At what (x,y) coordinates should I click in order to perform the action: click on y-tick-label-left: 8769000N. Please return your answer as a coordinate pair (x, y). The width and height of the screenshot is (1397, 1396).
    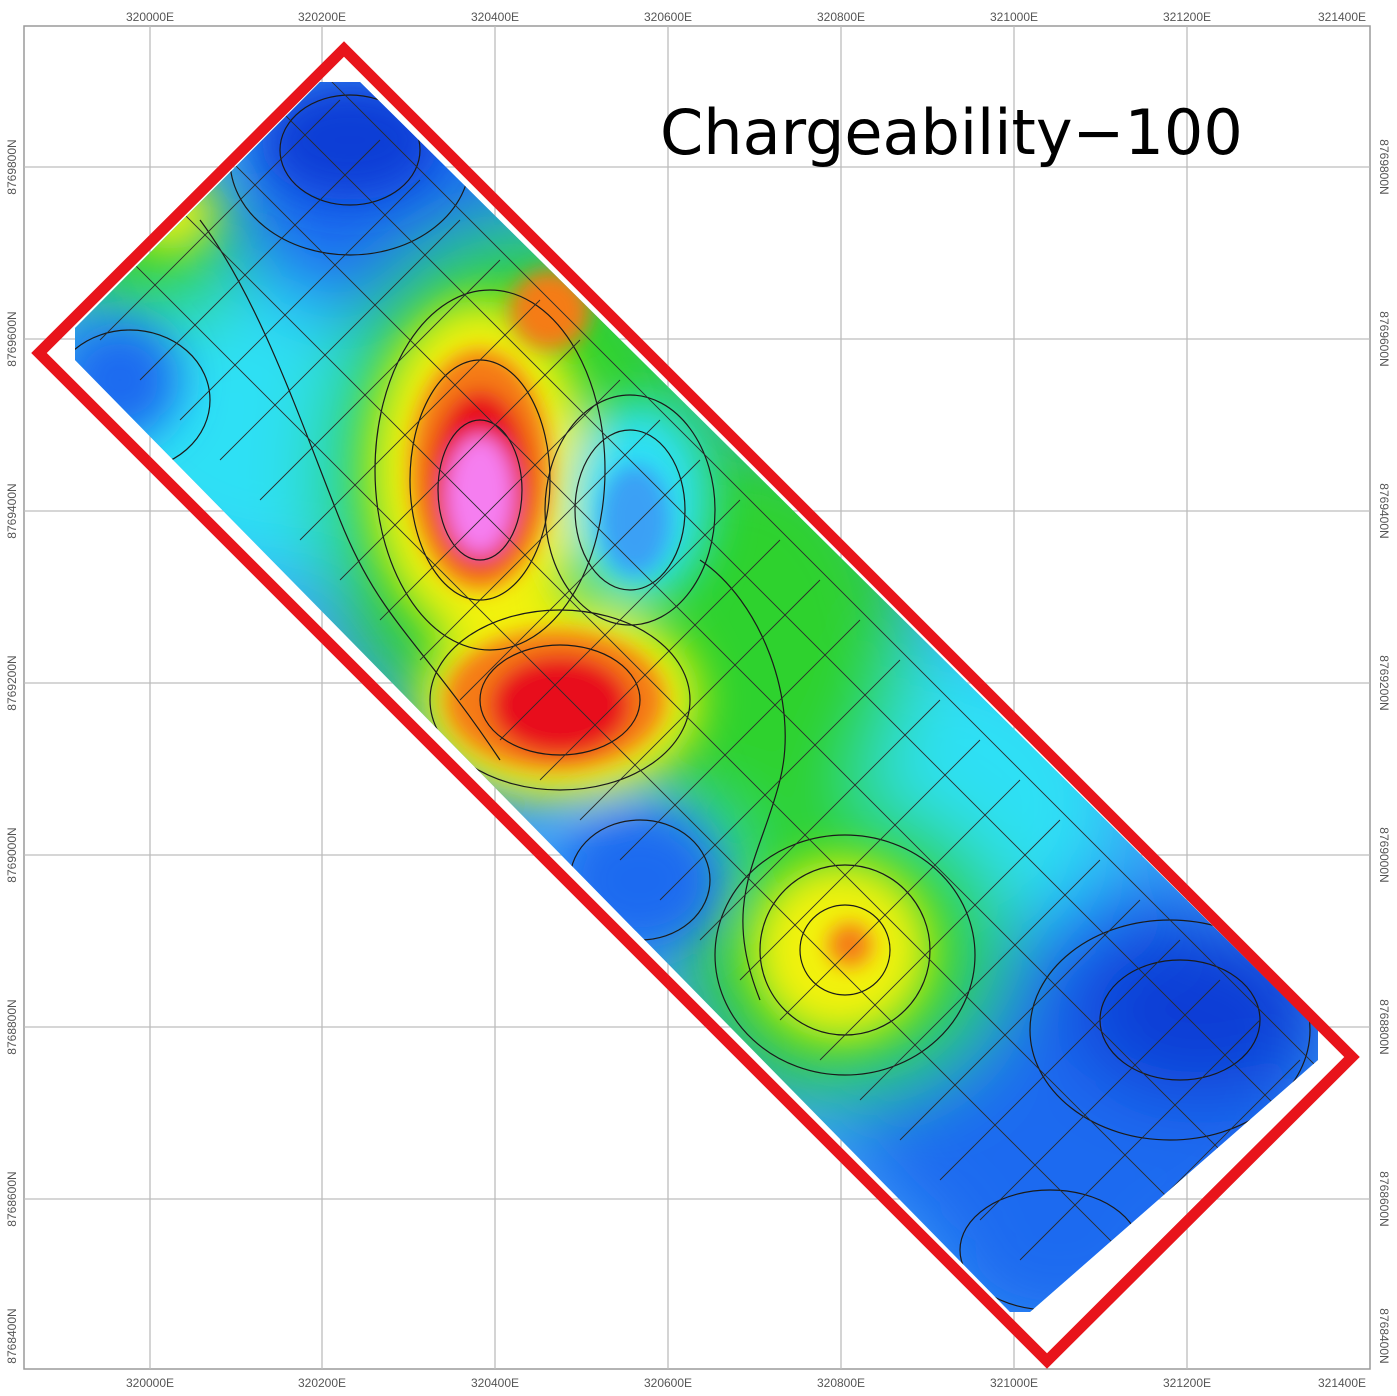
    Looking at the image, I should click on (12, 854).